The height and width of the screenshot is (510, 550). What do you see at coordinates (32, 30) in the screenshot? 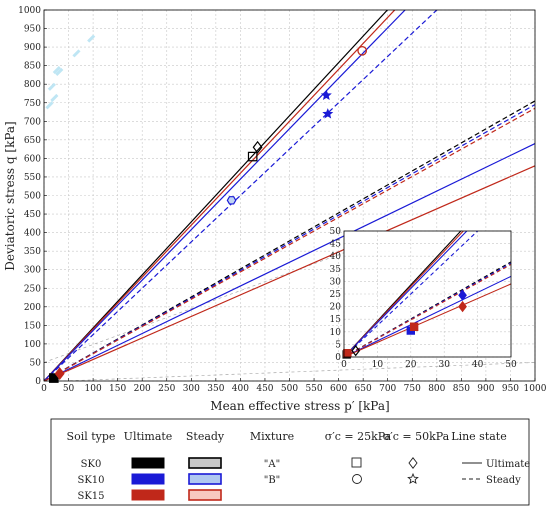
I see `y-tick-label: 950` at bounding box center [32, 30].